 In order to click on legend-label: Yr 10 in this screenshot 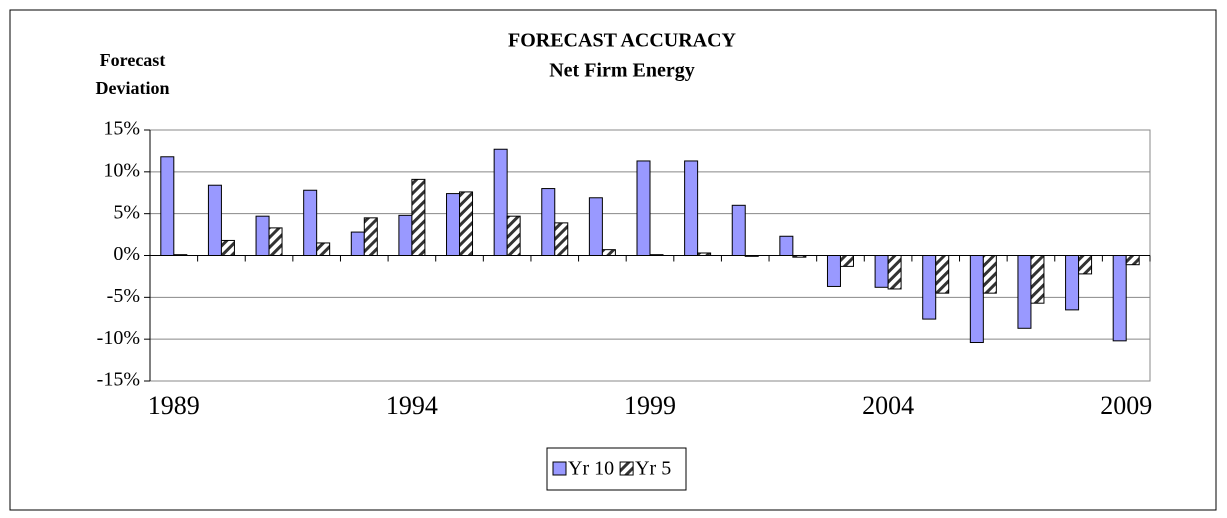, I will do `click(591, 469)`.